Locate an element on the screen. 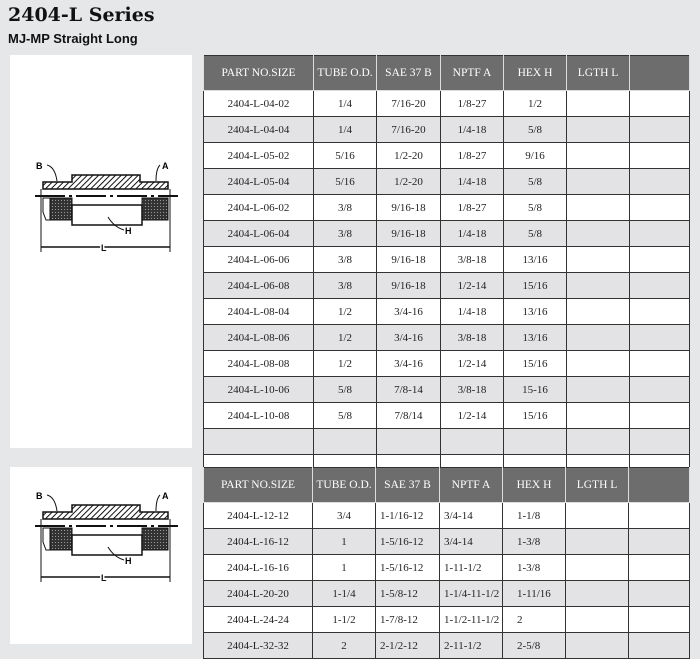 This screenshot has width=700, height=659. table-row: 2404-L-06-06 3/8 9/16-18 3/8-18 13/16 is located at coordinates (446, 259).